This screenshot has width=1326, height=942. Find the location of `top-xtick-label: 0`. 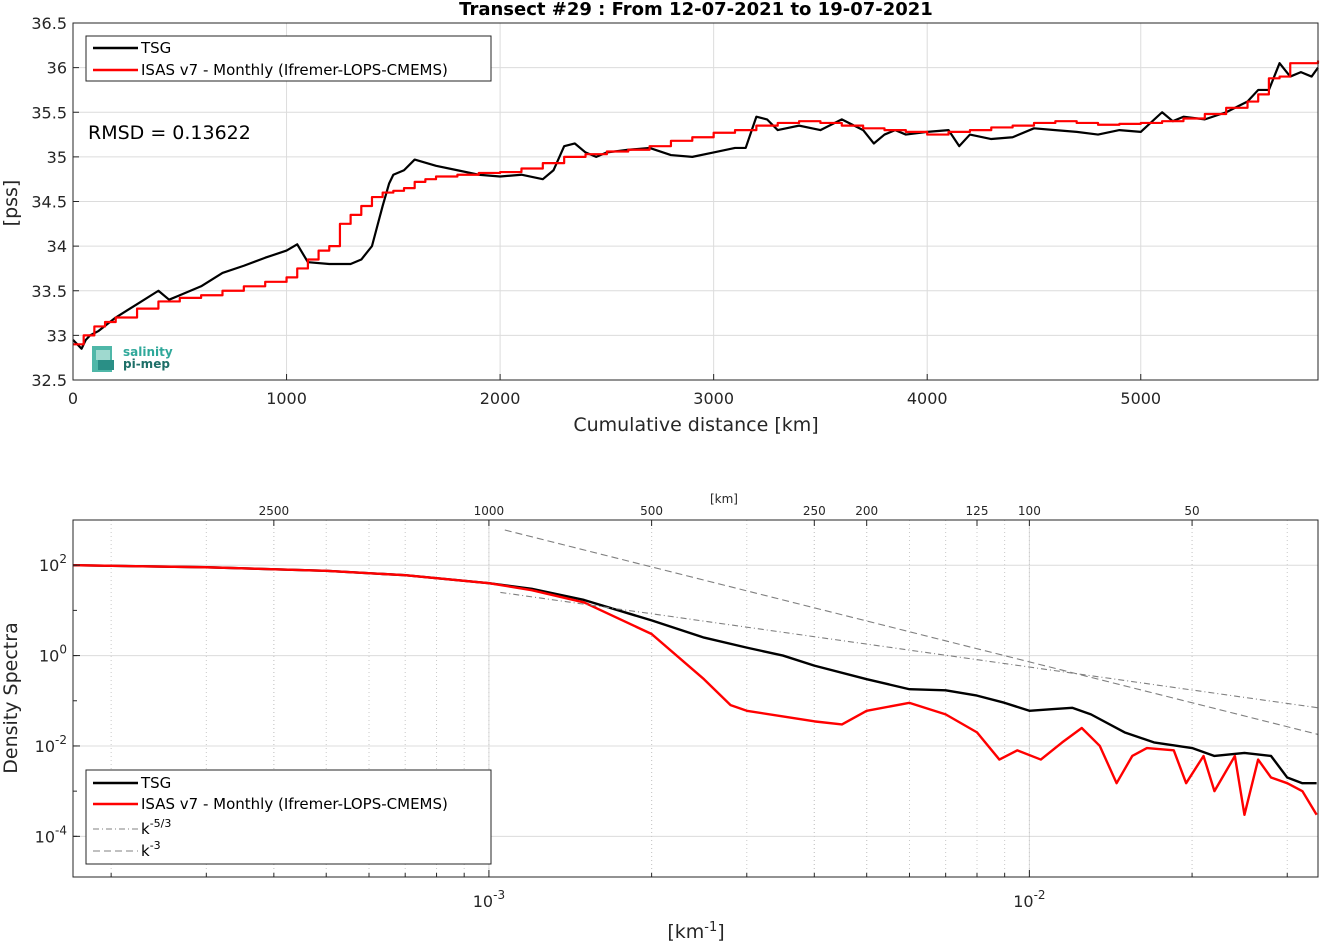

top-xtick-label: 0 is located at coordinates (73, 398).